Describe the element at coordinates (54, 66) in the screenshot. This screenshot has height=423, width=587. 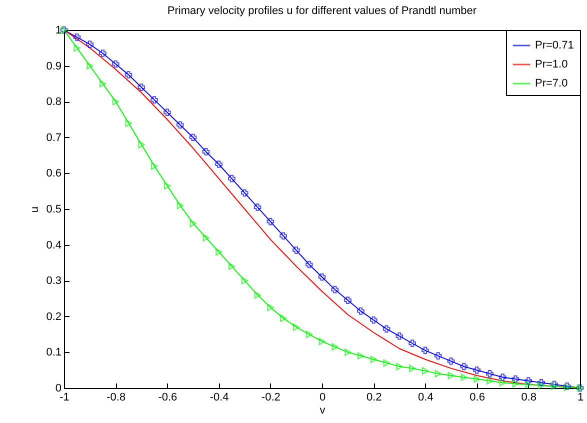
I see `y-tick-label: 0.9` at that location.